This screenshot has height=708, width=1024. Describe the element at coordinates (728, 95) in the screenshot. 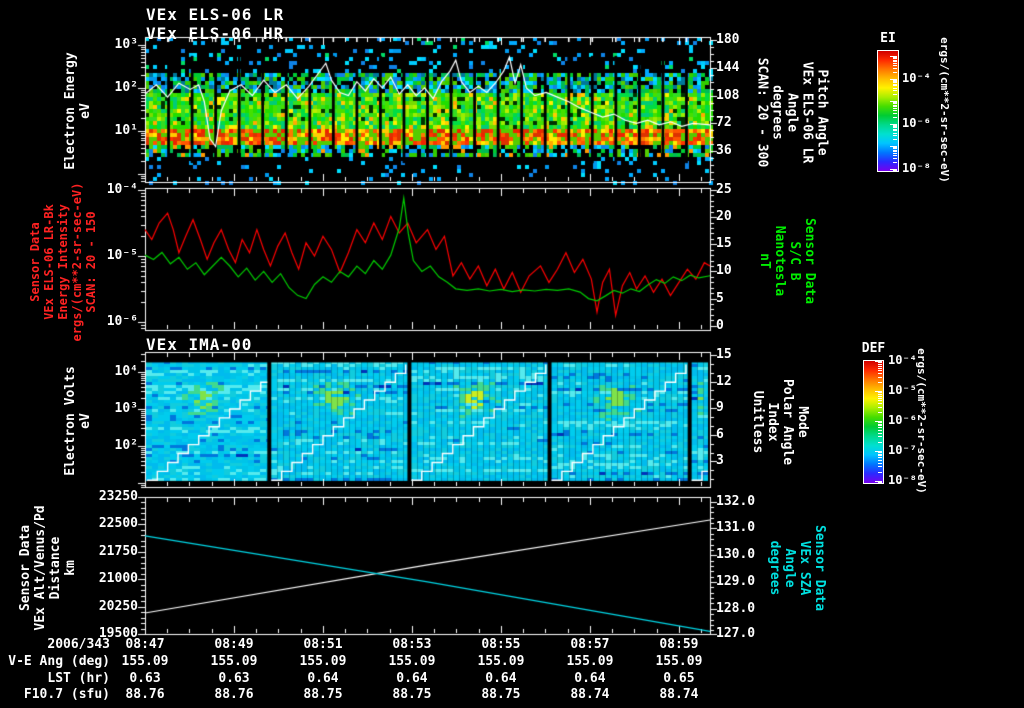

I see `p1-right-tick-label: 108` at that location.